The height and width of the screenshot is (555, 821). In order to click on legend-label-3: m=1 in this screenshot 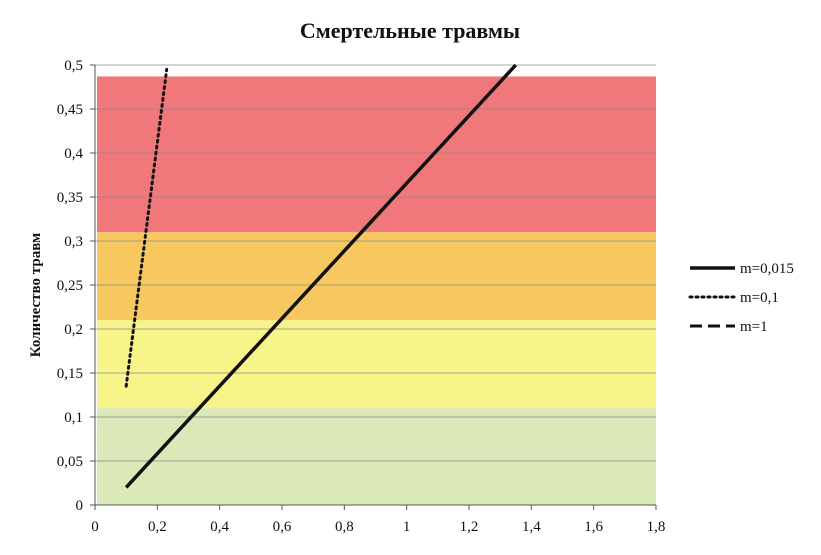, I will do `click(754, 327)`.